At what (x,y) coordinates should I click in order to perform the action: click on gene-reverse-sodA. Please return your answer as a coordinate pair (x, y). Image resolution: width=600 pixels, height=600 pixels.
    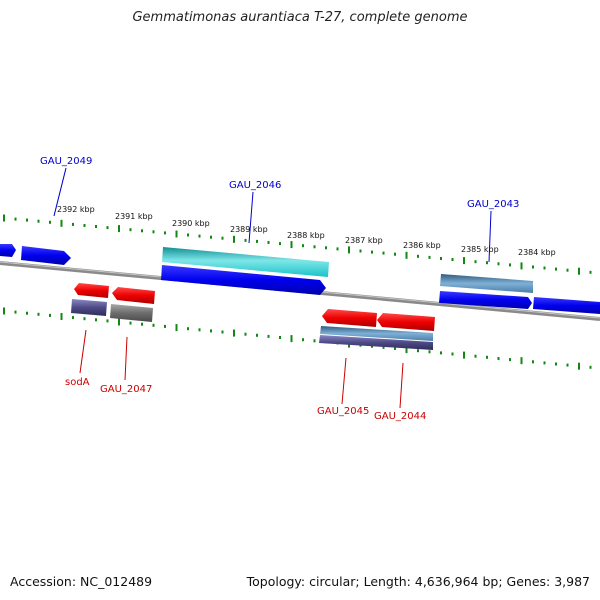
    Looking at the image, I should click on (91, 290).